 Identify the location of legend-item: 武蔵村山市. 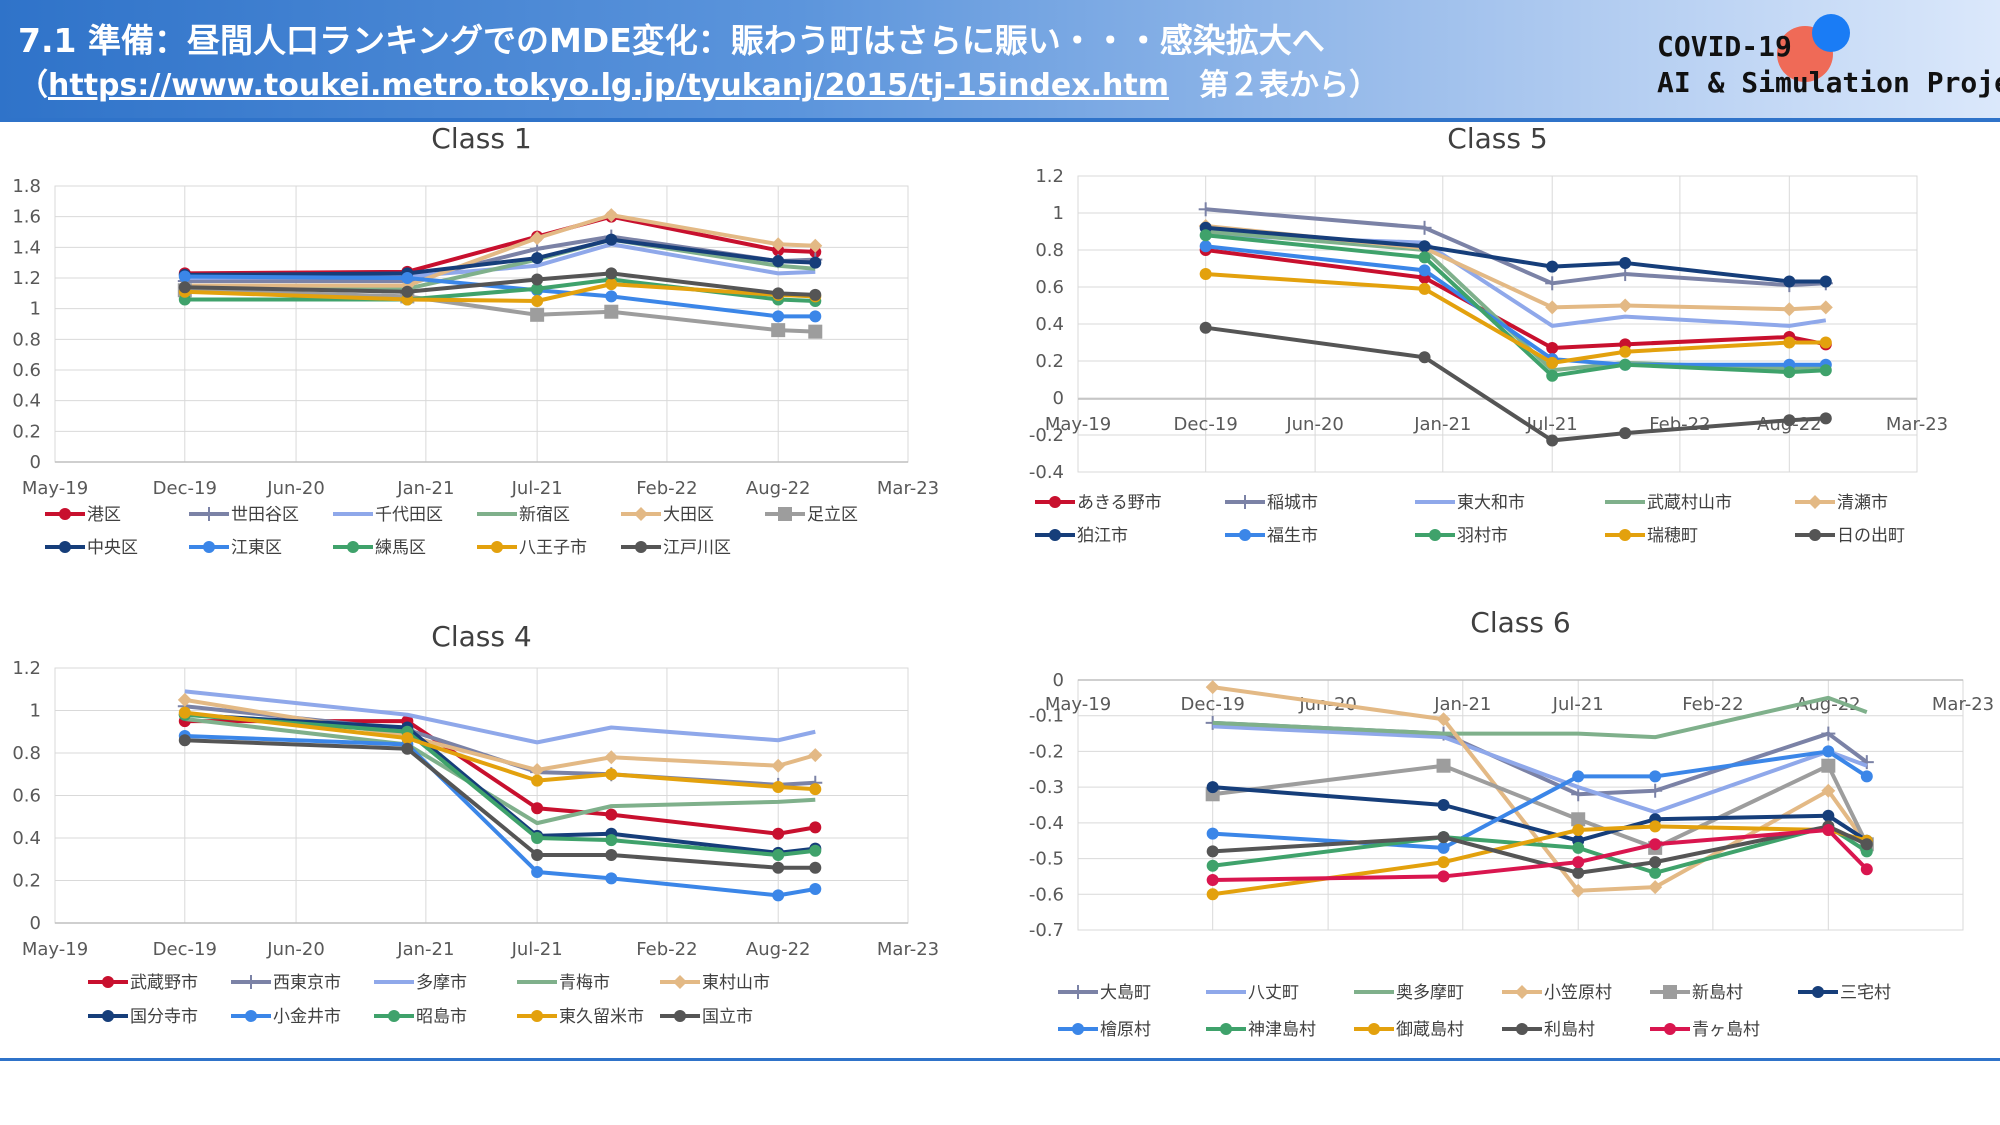
(1668, 503).